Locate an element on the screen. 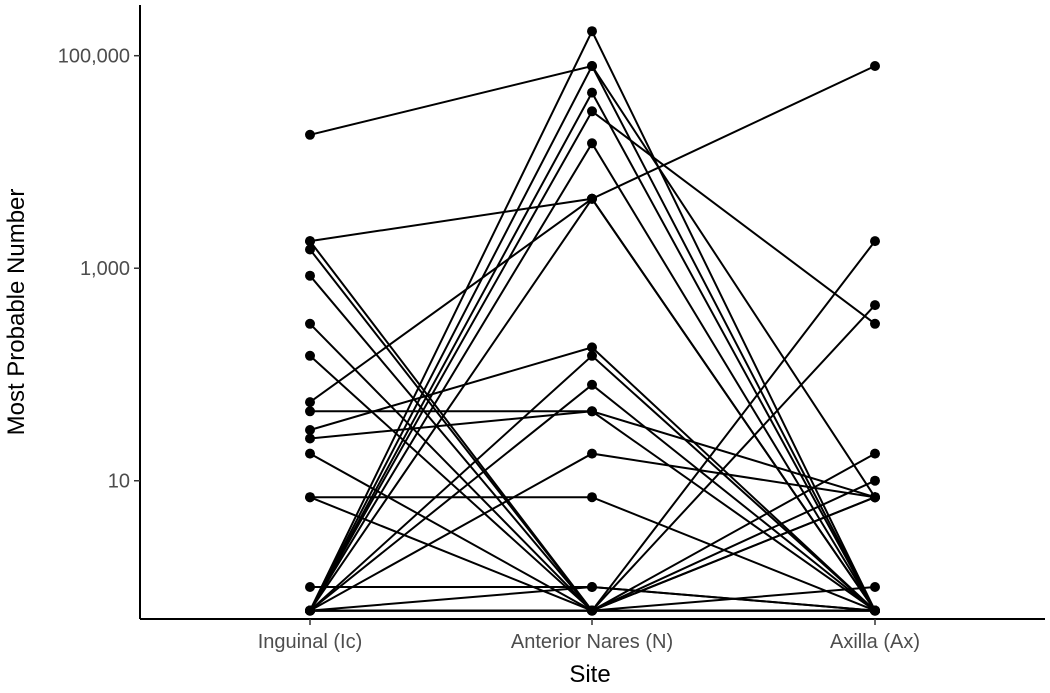 This screenshot has height=693, width=1050. y-axis-ticks: 10 1,000 100,000 is located at coordinates (99, 269).